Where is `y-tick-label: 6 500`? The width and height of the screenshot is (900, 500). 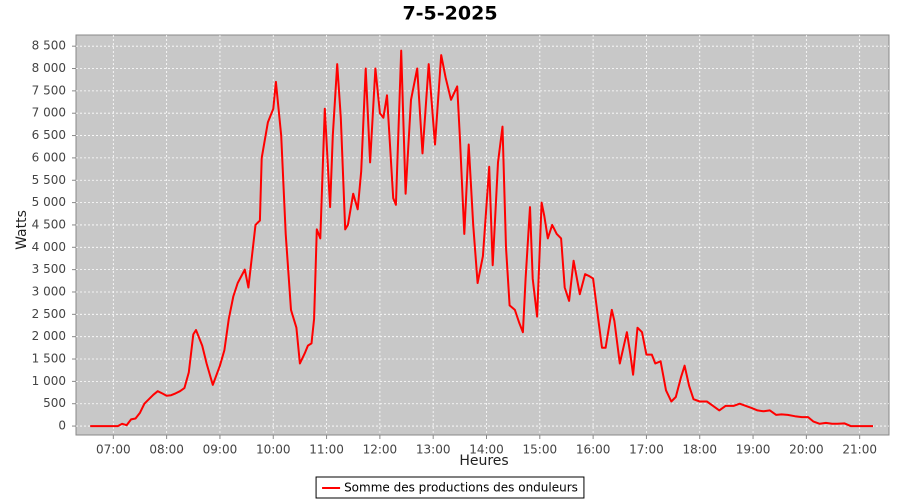 y-tick-label: 6 500 is located at coordinates (49, 135).